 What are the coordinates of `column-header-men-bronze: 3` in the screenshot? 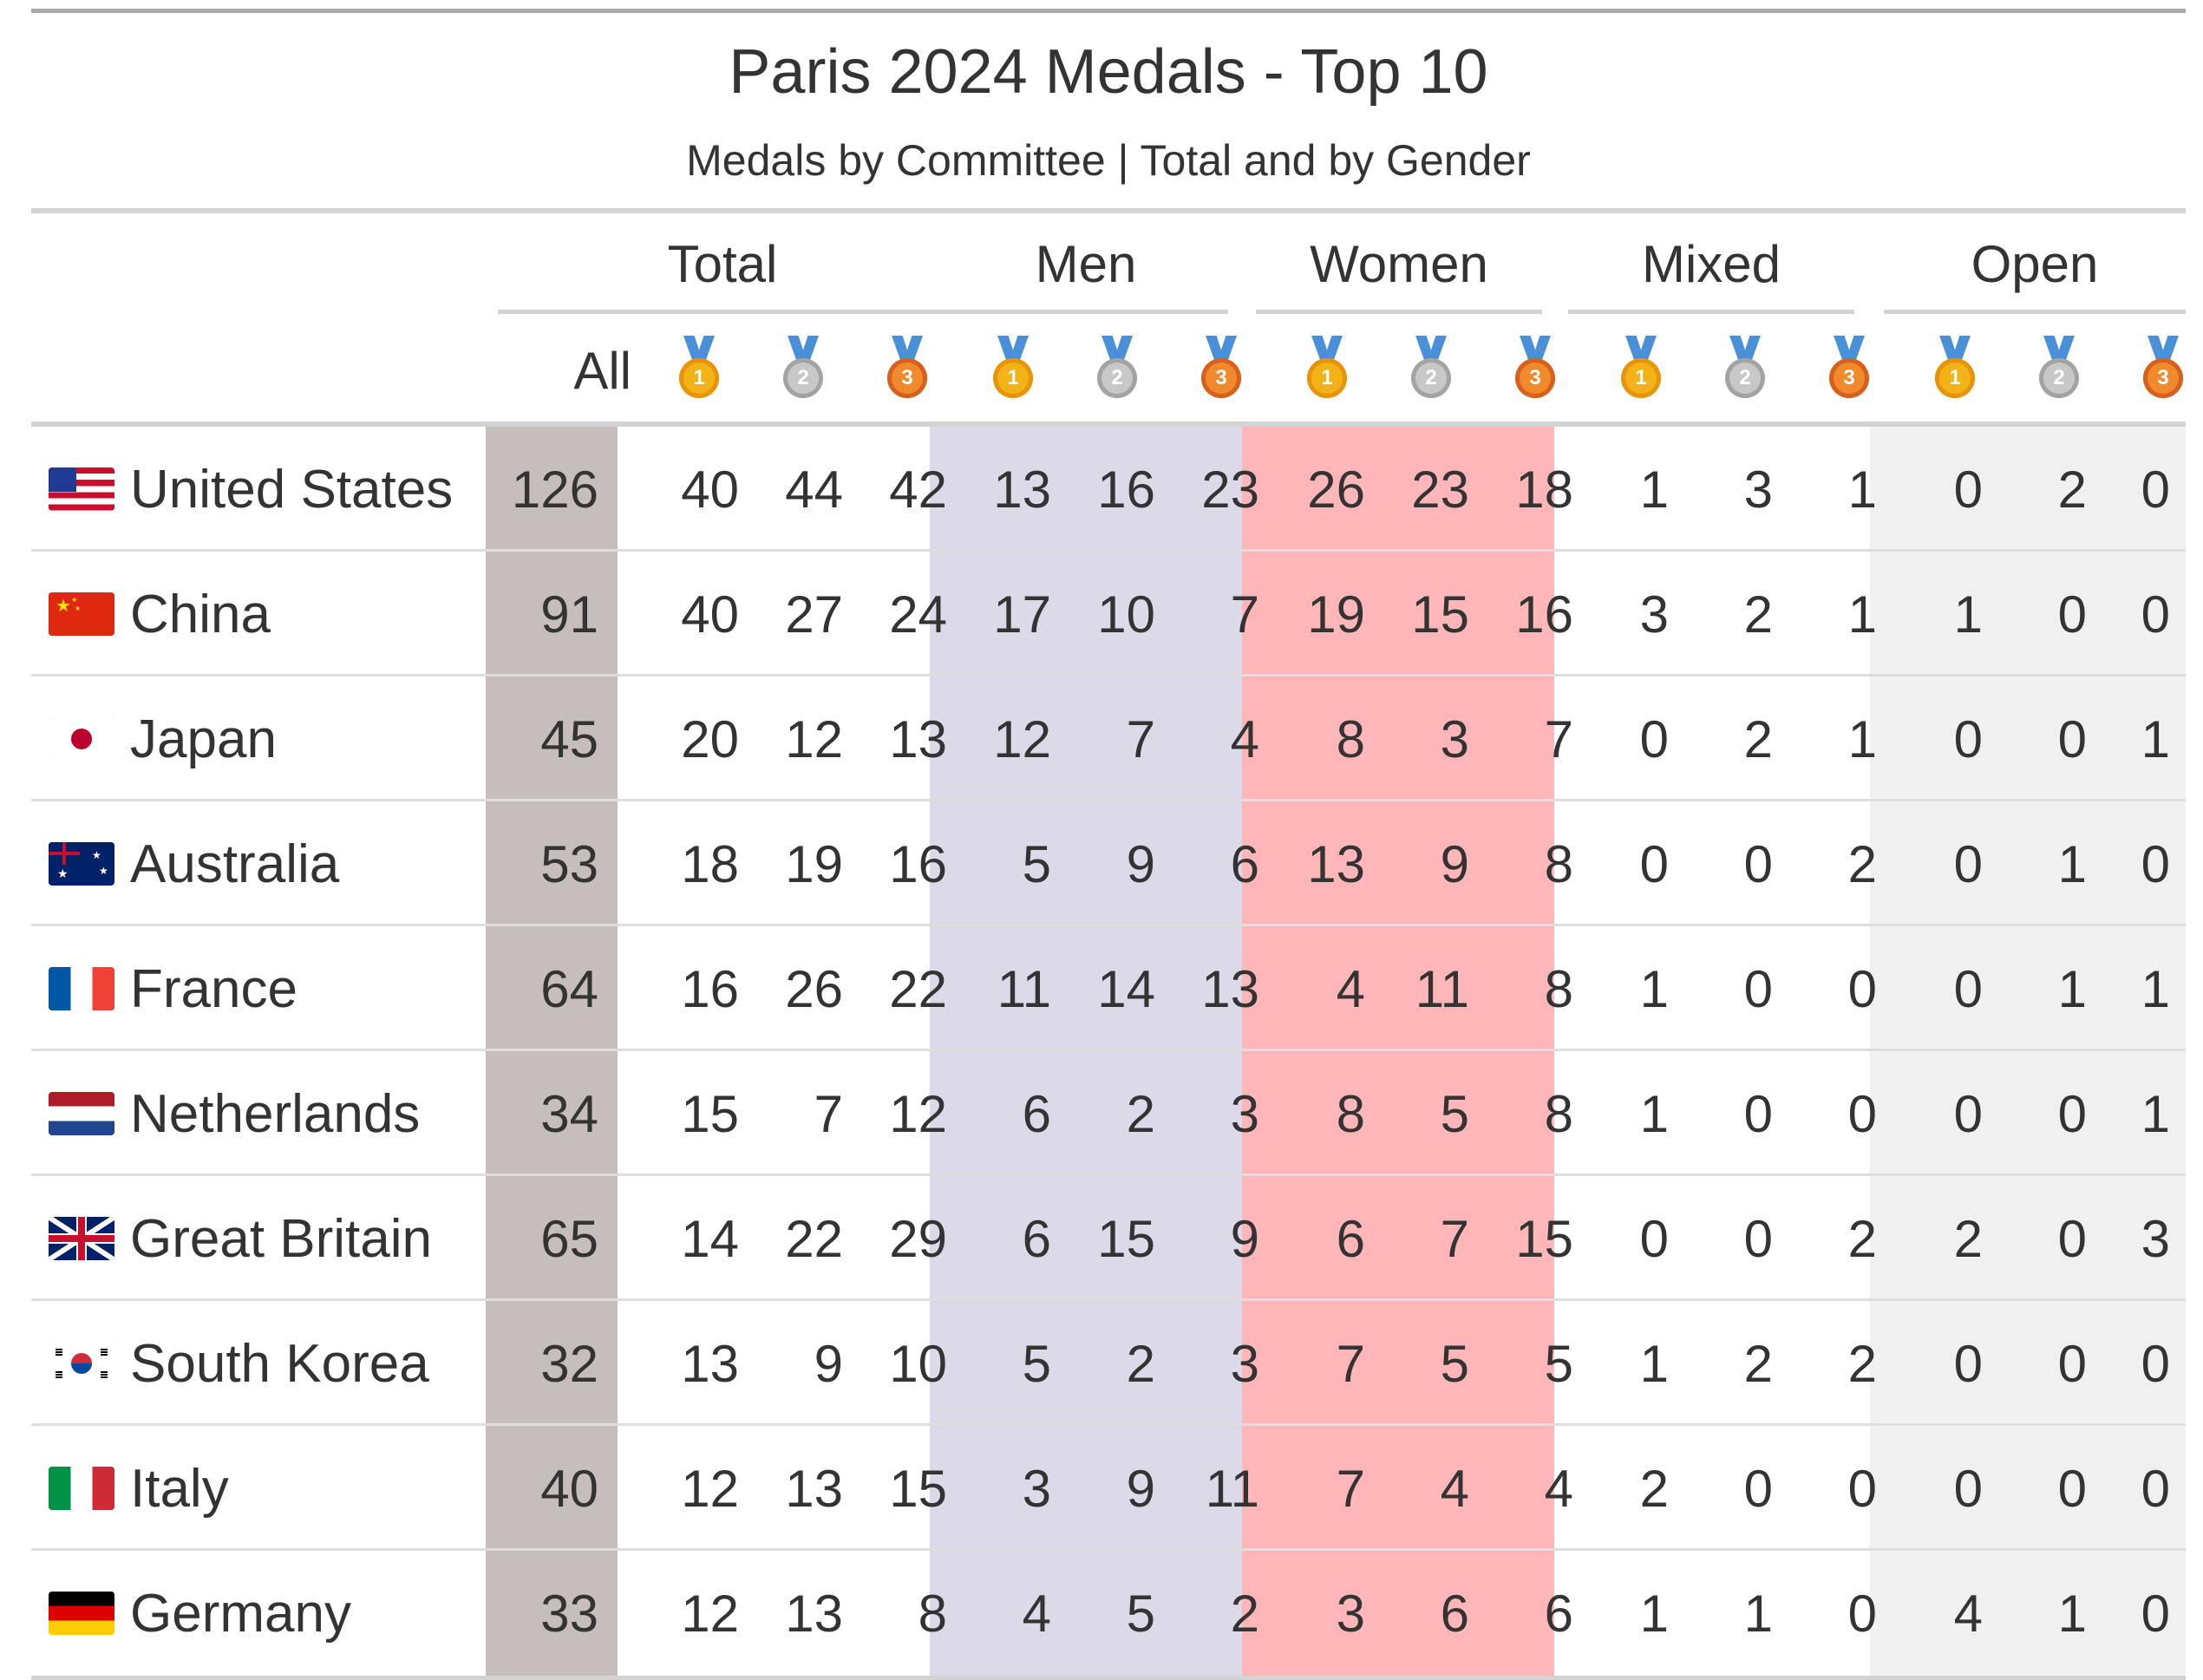 It's located at (1221, 370).